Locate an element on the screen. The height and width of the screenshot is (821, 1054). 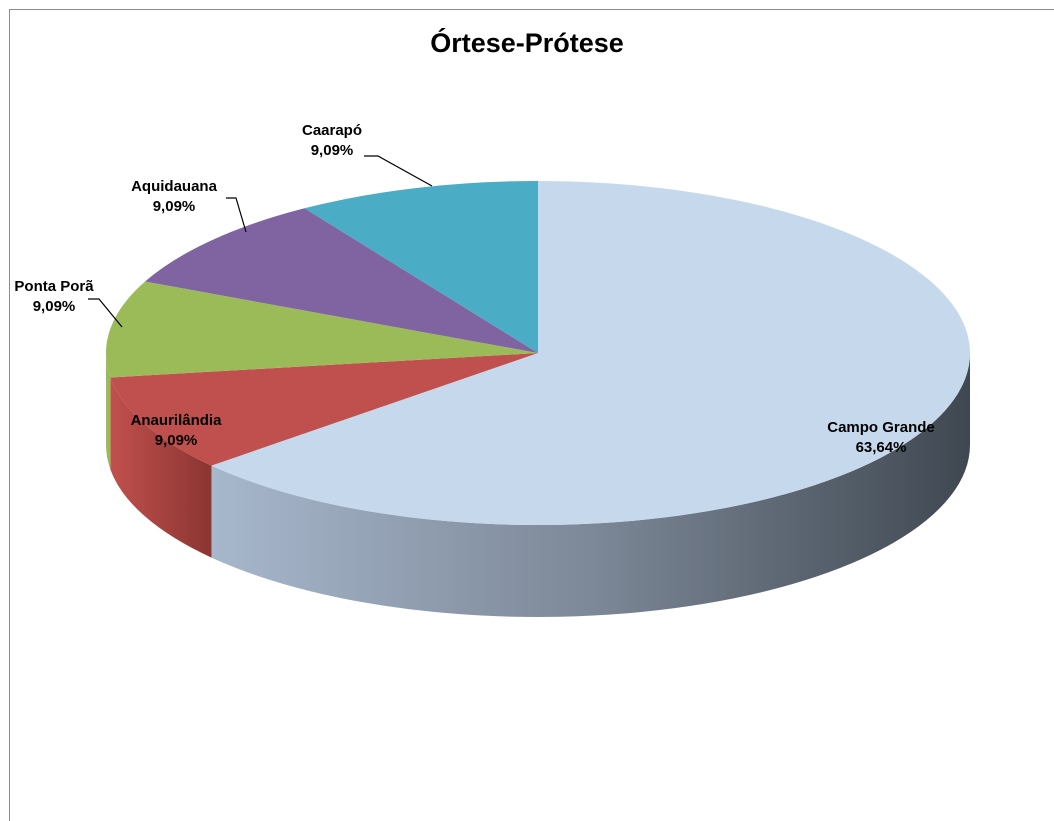
slice-label-campo-grande: Campo Grande is located at coordinates (881, 427).